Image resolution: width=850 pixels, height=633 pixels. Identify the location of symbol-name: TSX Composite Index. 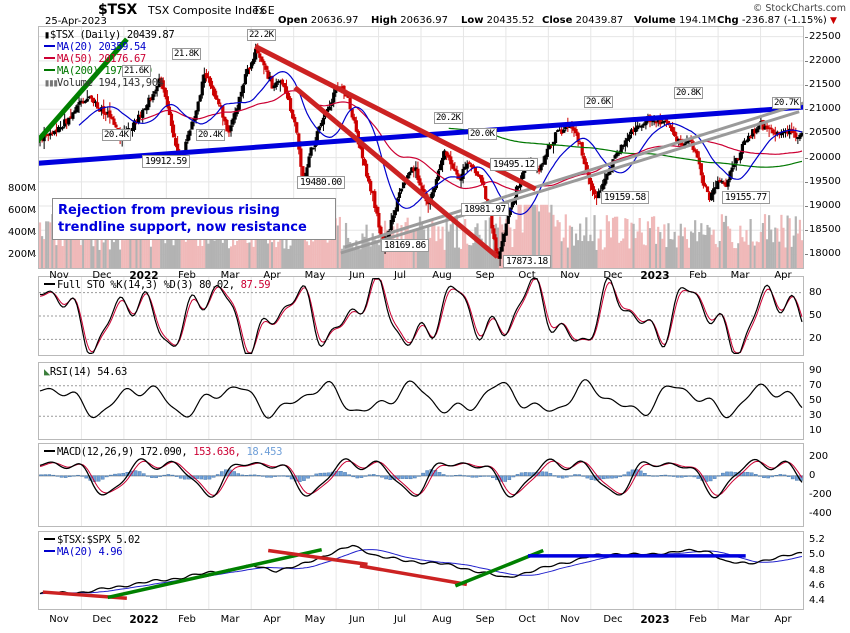
(207, 10).